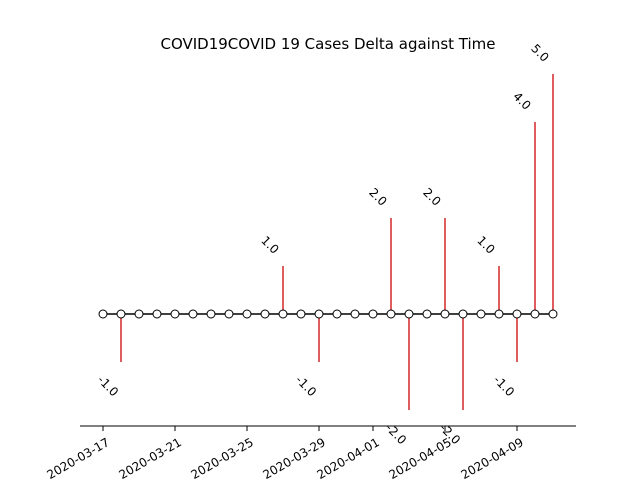 The width and height of the screenshot is (640, 480). I want to click on data-label-24: 4.0, so click(521, 100).